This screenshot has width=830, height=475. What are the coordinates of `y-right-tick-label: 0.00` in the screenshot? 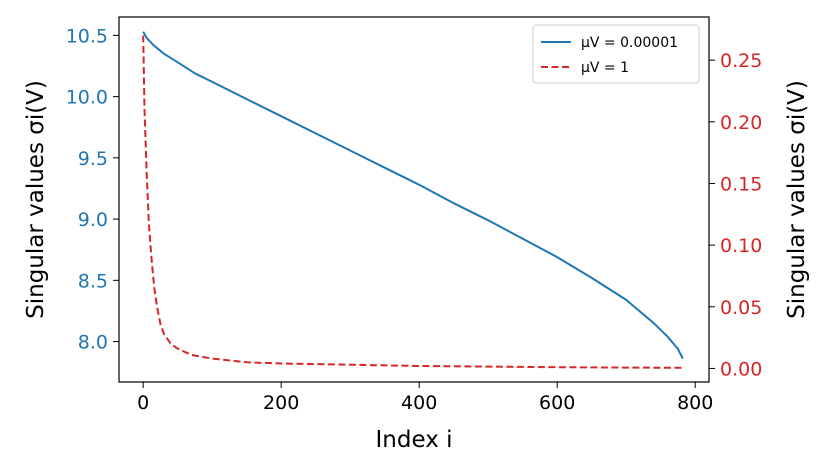 It's located at (741, 369).